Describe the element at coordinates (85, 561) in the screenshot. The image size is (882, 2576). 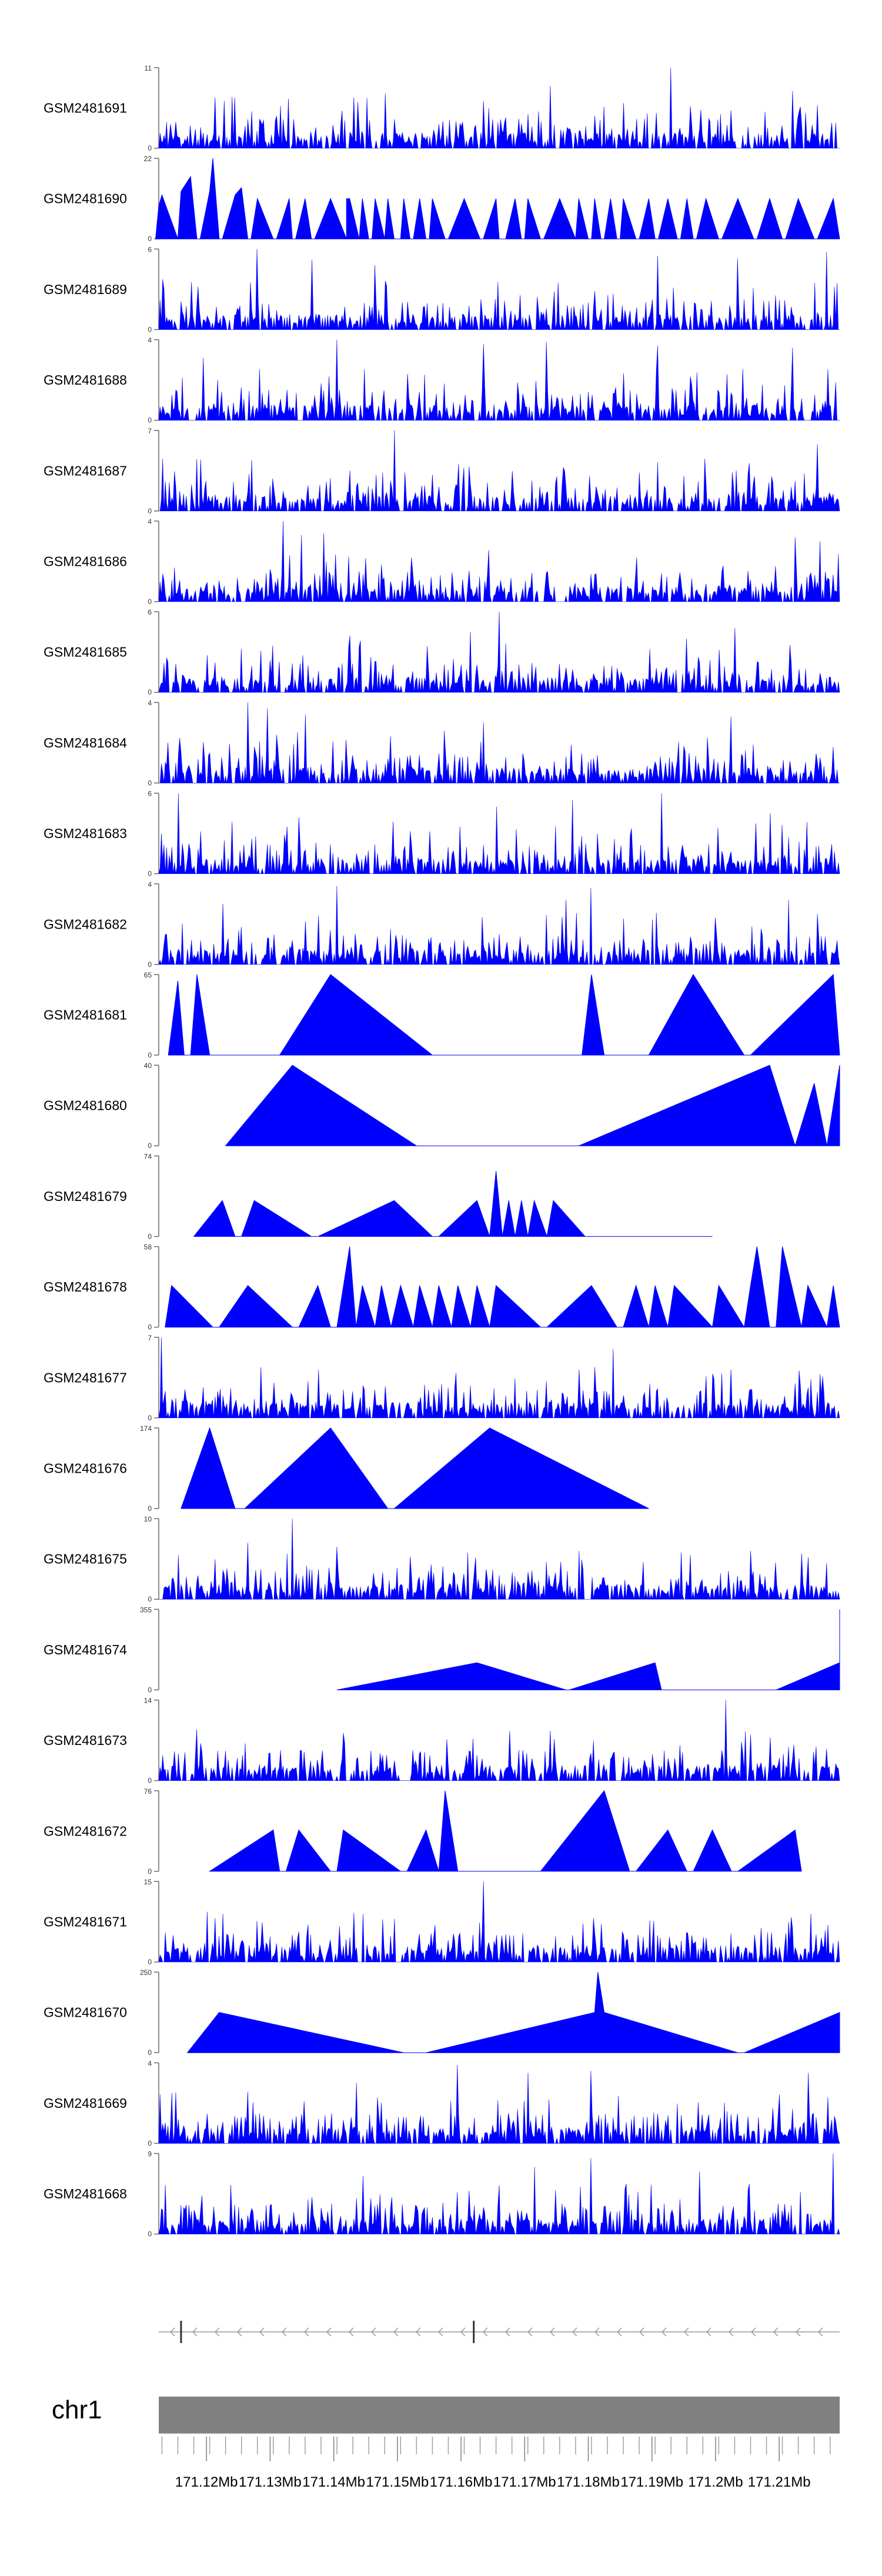
I see `track-label: GSM2481686` at that location.